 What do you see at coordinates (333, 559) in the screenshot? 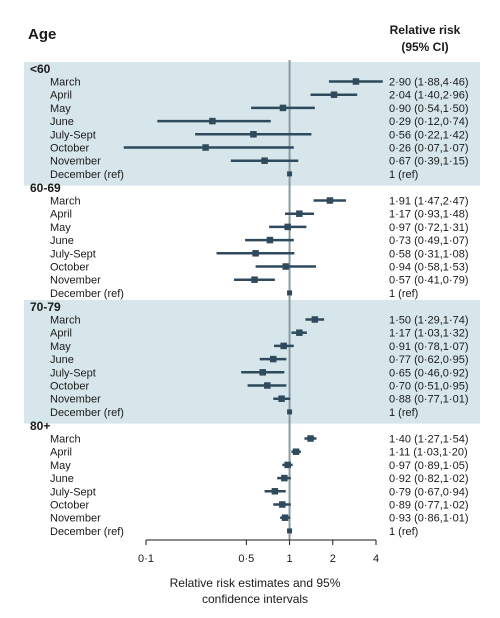
I see `x-tick-label: 2` at bounding box center [333, 559].